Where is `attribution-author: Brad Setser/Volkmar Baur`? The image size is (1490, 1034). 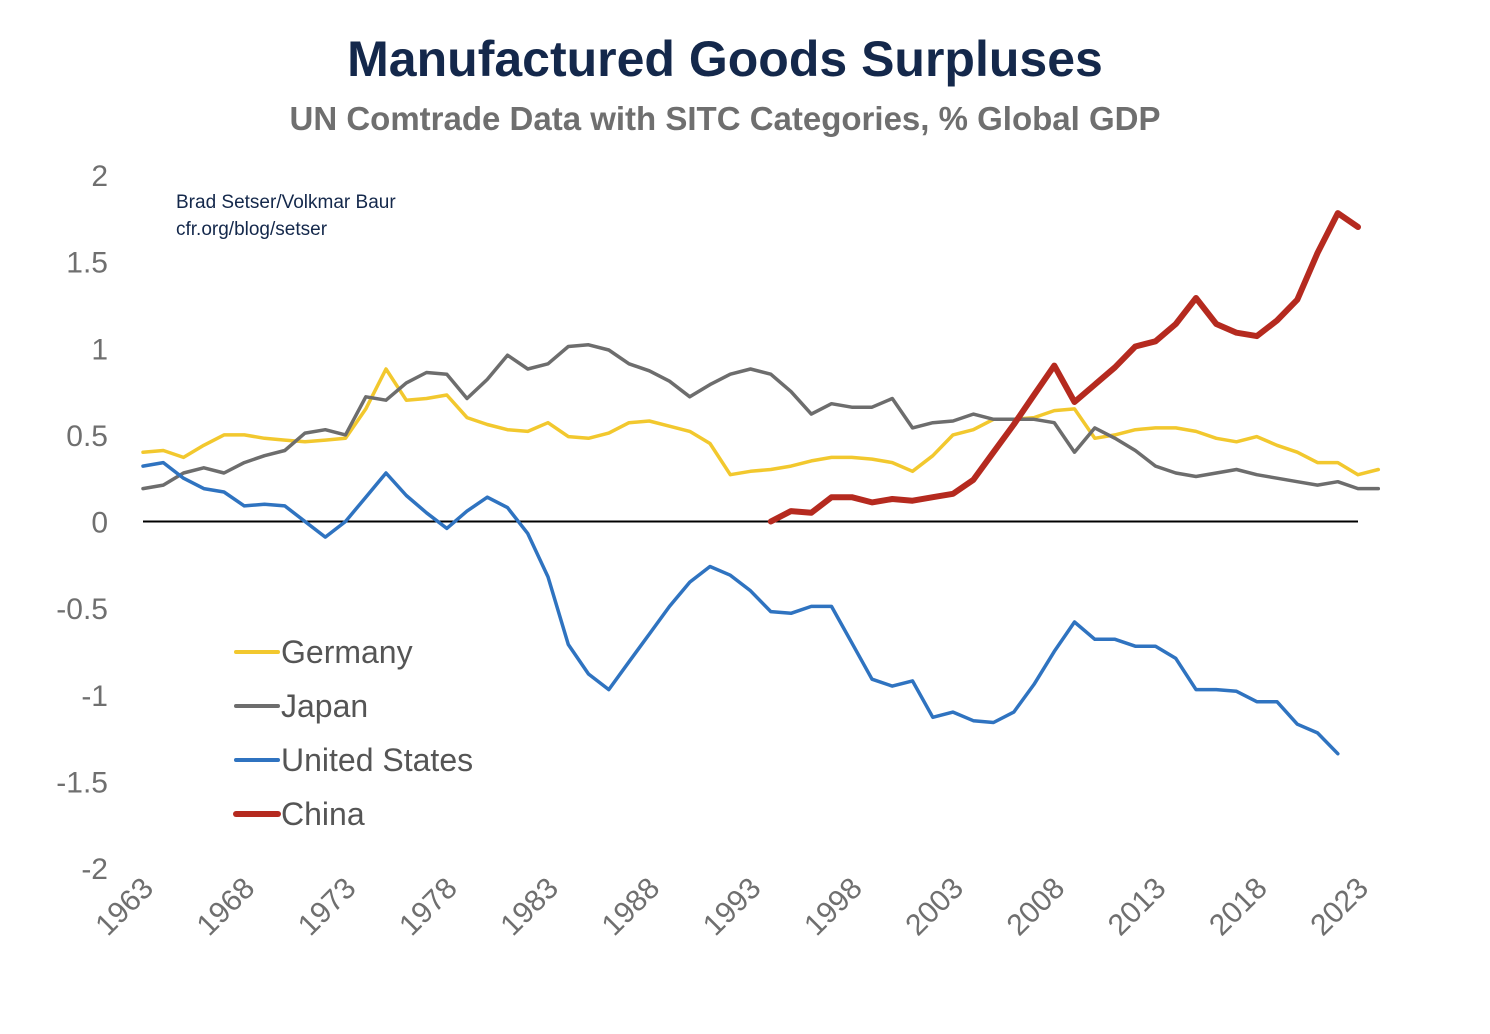
attribution-author: Brad Setser/Volkmar Baur is located at coordinates (286, 202).